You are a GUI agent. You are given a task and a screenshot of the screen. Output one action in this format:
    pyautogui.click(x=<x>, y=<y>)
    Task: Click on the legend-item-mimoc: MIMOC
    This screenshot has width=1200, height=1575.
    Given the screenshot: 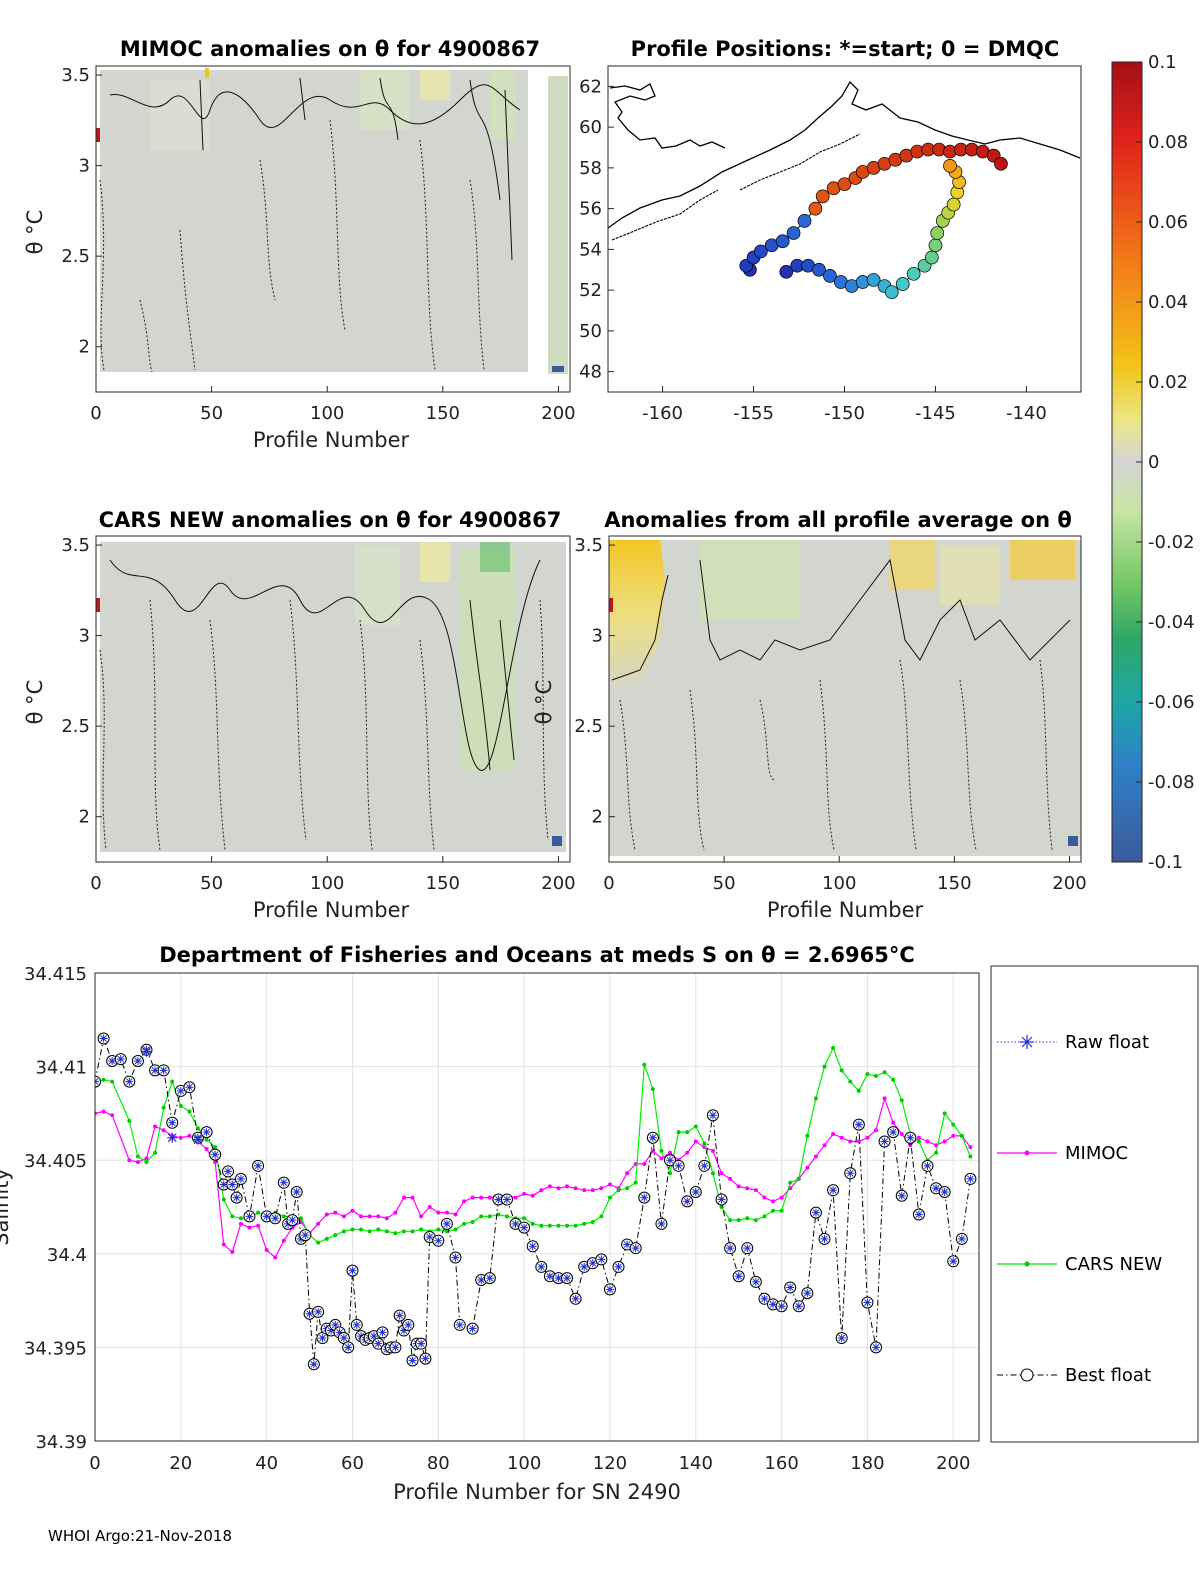 What is the action you would take?
    pyautogui.click(x=1062, y=1153)
    